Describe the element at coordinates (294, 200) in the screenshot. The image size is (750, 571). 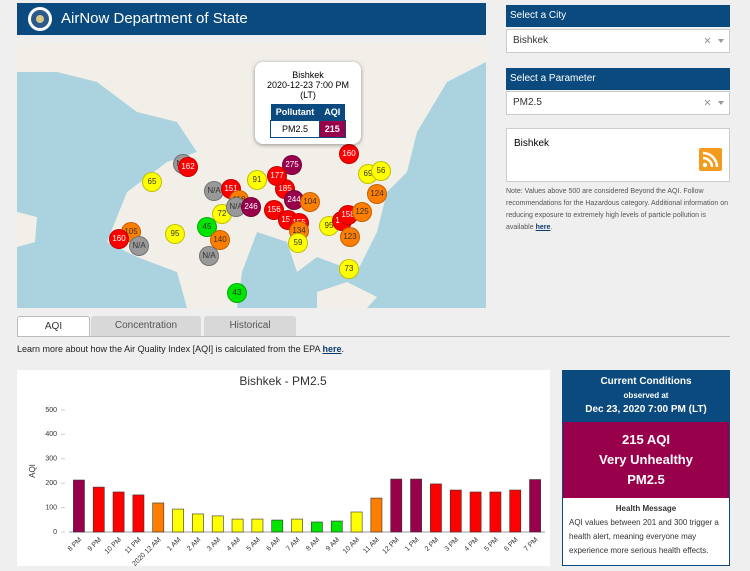
I see `map-marker: 244` at that location.